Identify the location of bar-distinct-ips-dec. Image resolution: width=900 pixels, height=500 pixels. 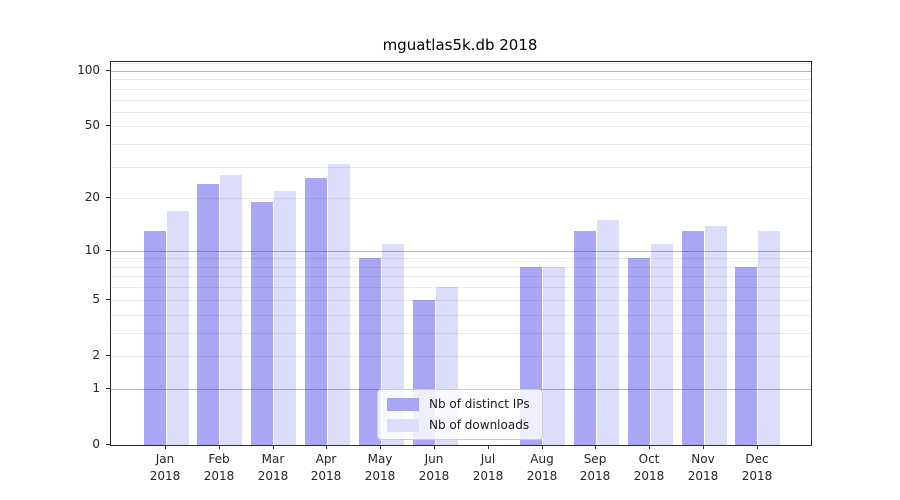
(746, 355).